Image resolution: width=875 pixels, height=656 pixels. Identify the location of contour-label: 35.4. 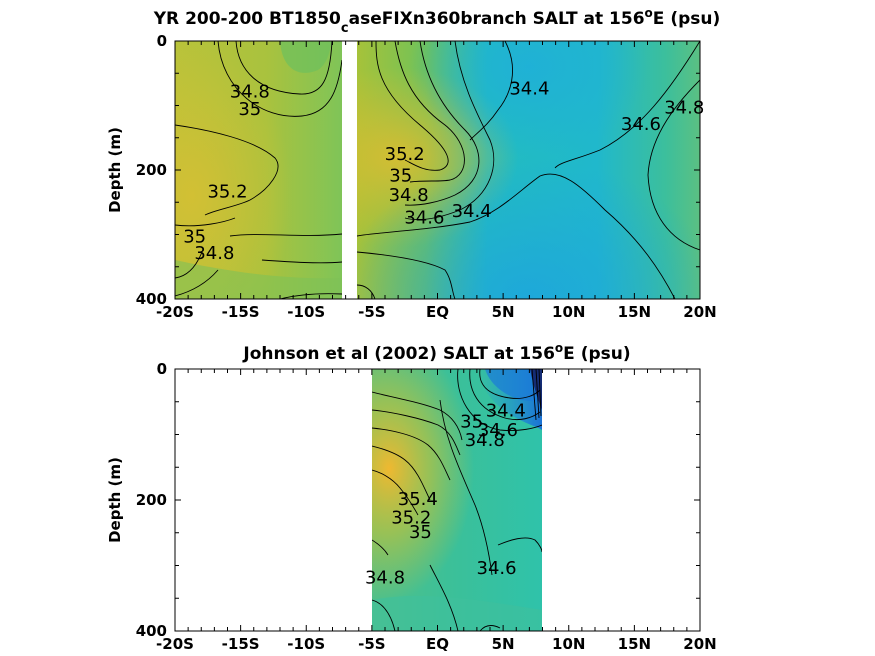
(418, 499).